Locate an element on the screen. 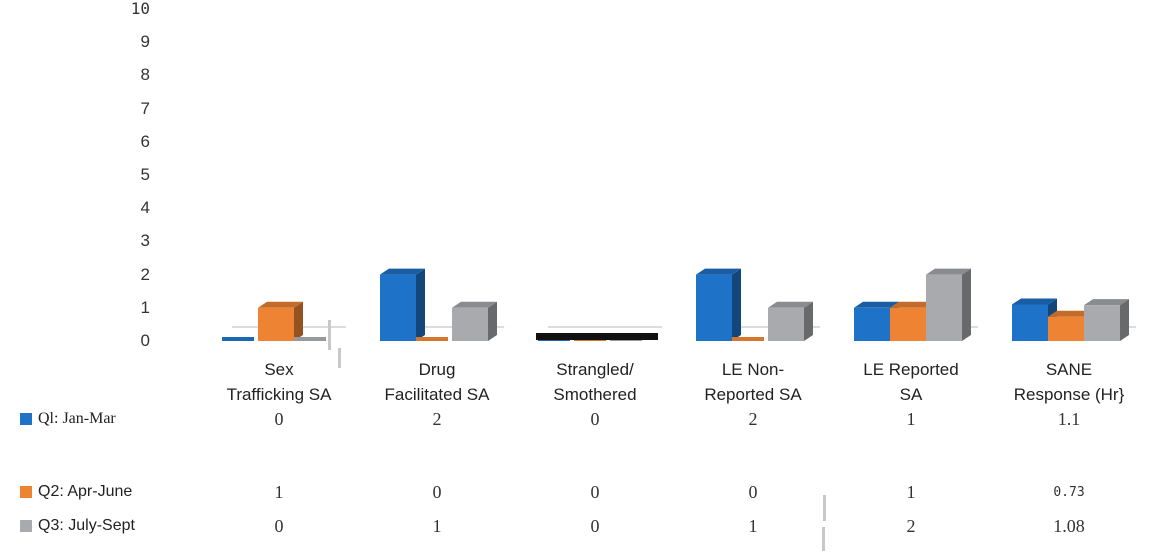 Image resolution: width=1150 pixels, height=554 pixels. category-label-line: SANE is located at coordinates (1069, 369).